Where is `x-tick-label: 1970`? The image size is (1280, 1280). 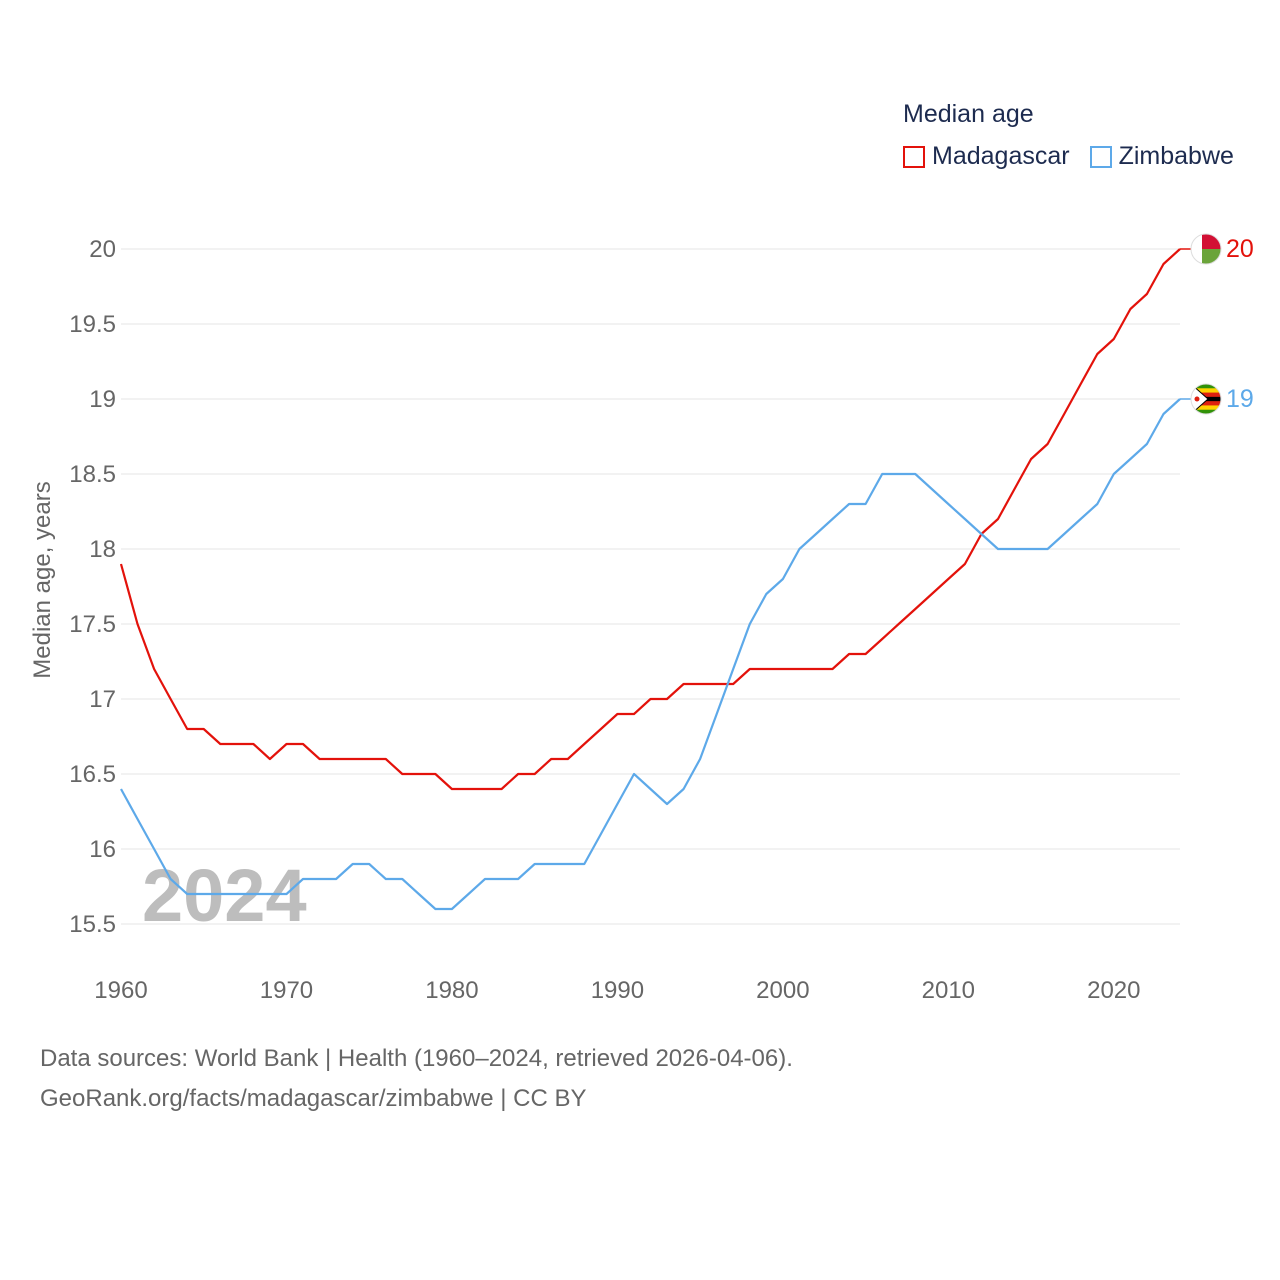 x-tick-label: 1970 is located at coordinates (286, 990).